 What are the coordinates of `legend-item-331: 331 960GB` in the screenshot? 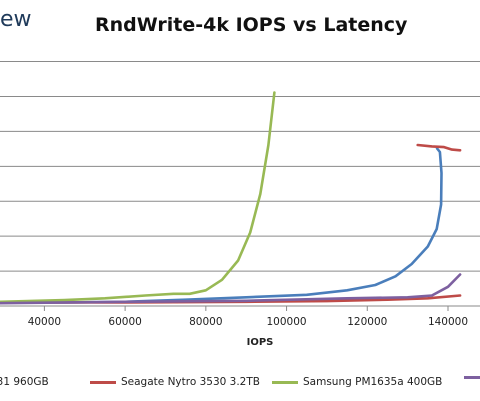 It's located at (24, 382).